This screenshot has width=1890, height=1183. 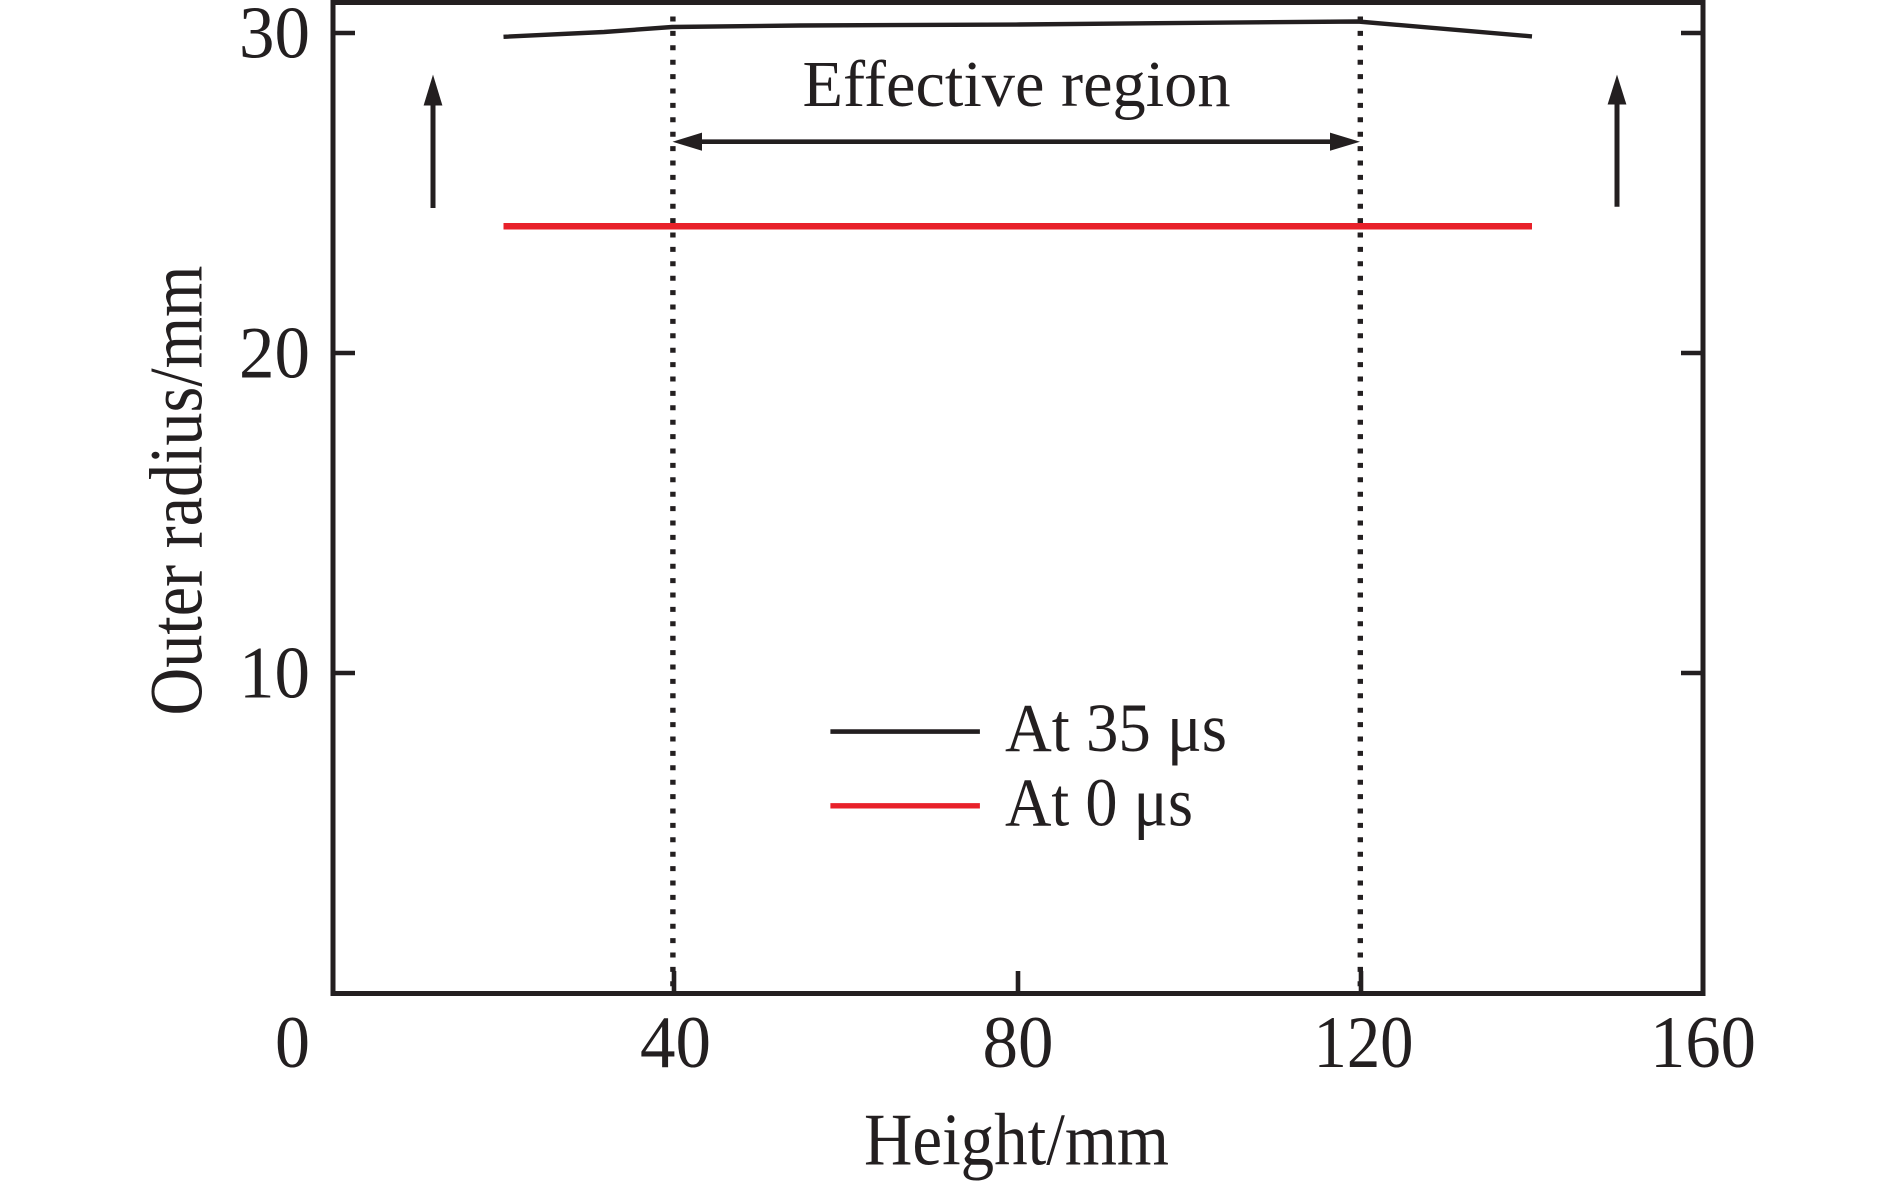 I want to click on svg-text: 10, so click(x=274, y=674).